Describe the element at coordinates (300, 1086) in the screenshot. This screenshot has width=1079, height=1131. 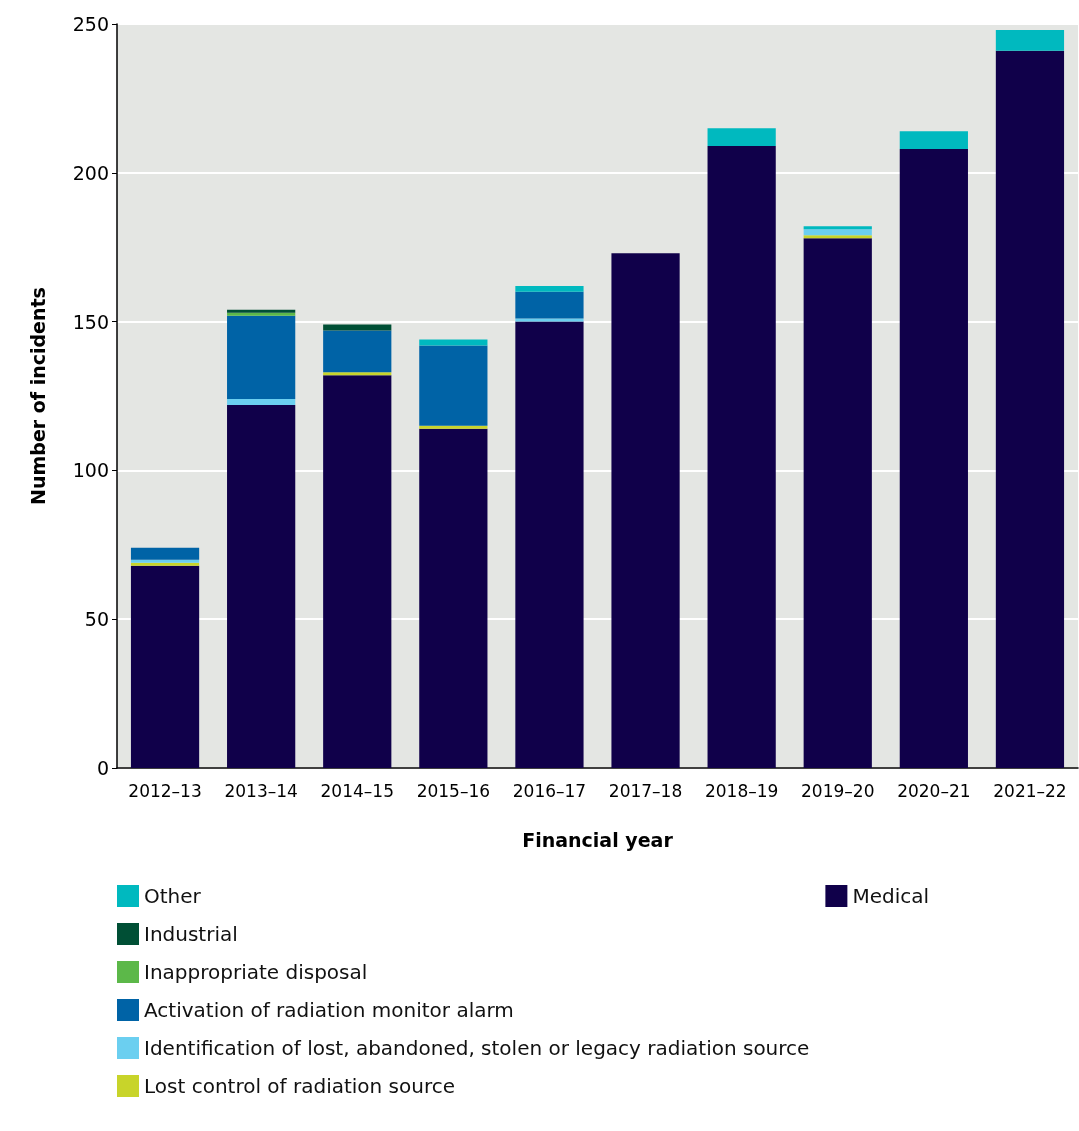
I see `legend-label: Lost control of radiation source` at that location.